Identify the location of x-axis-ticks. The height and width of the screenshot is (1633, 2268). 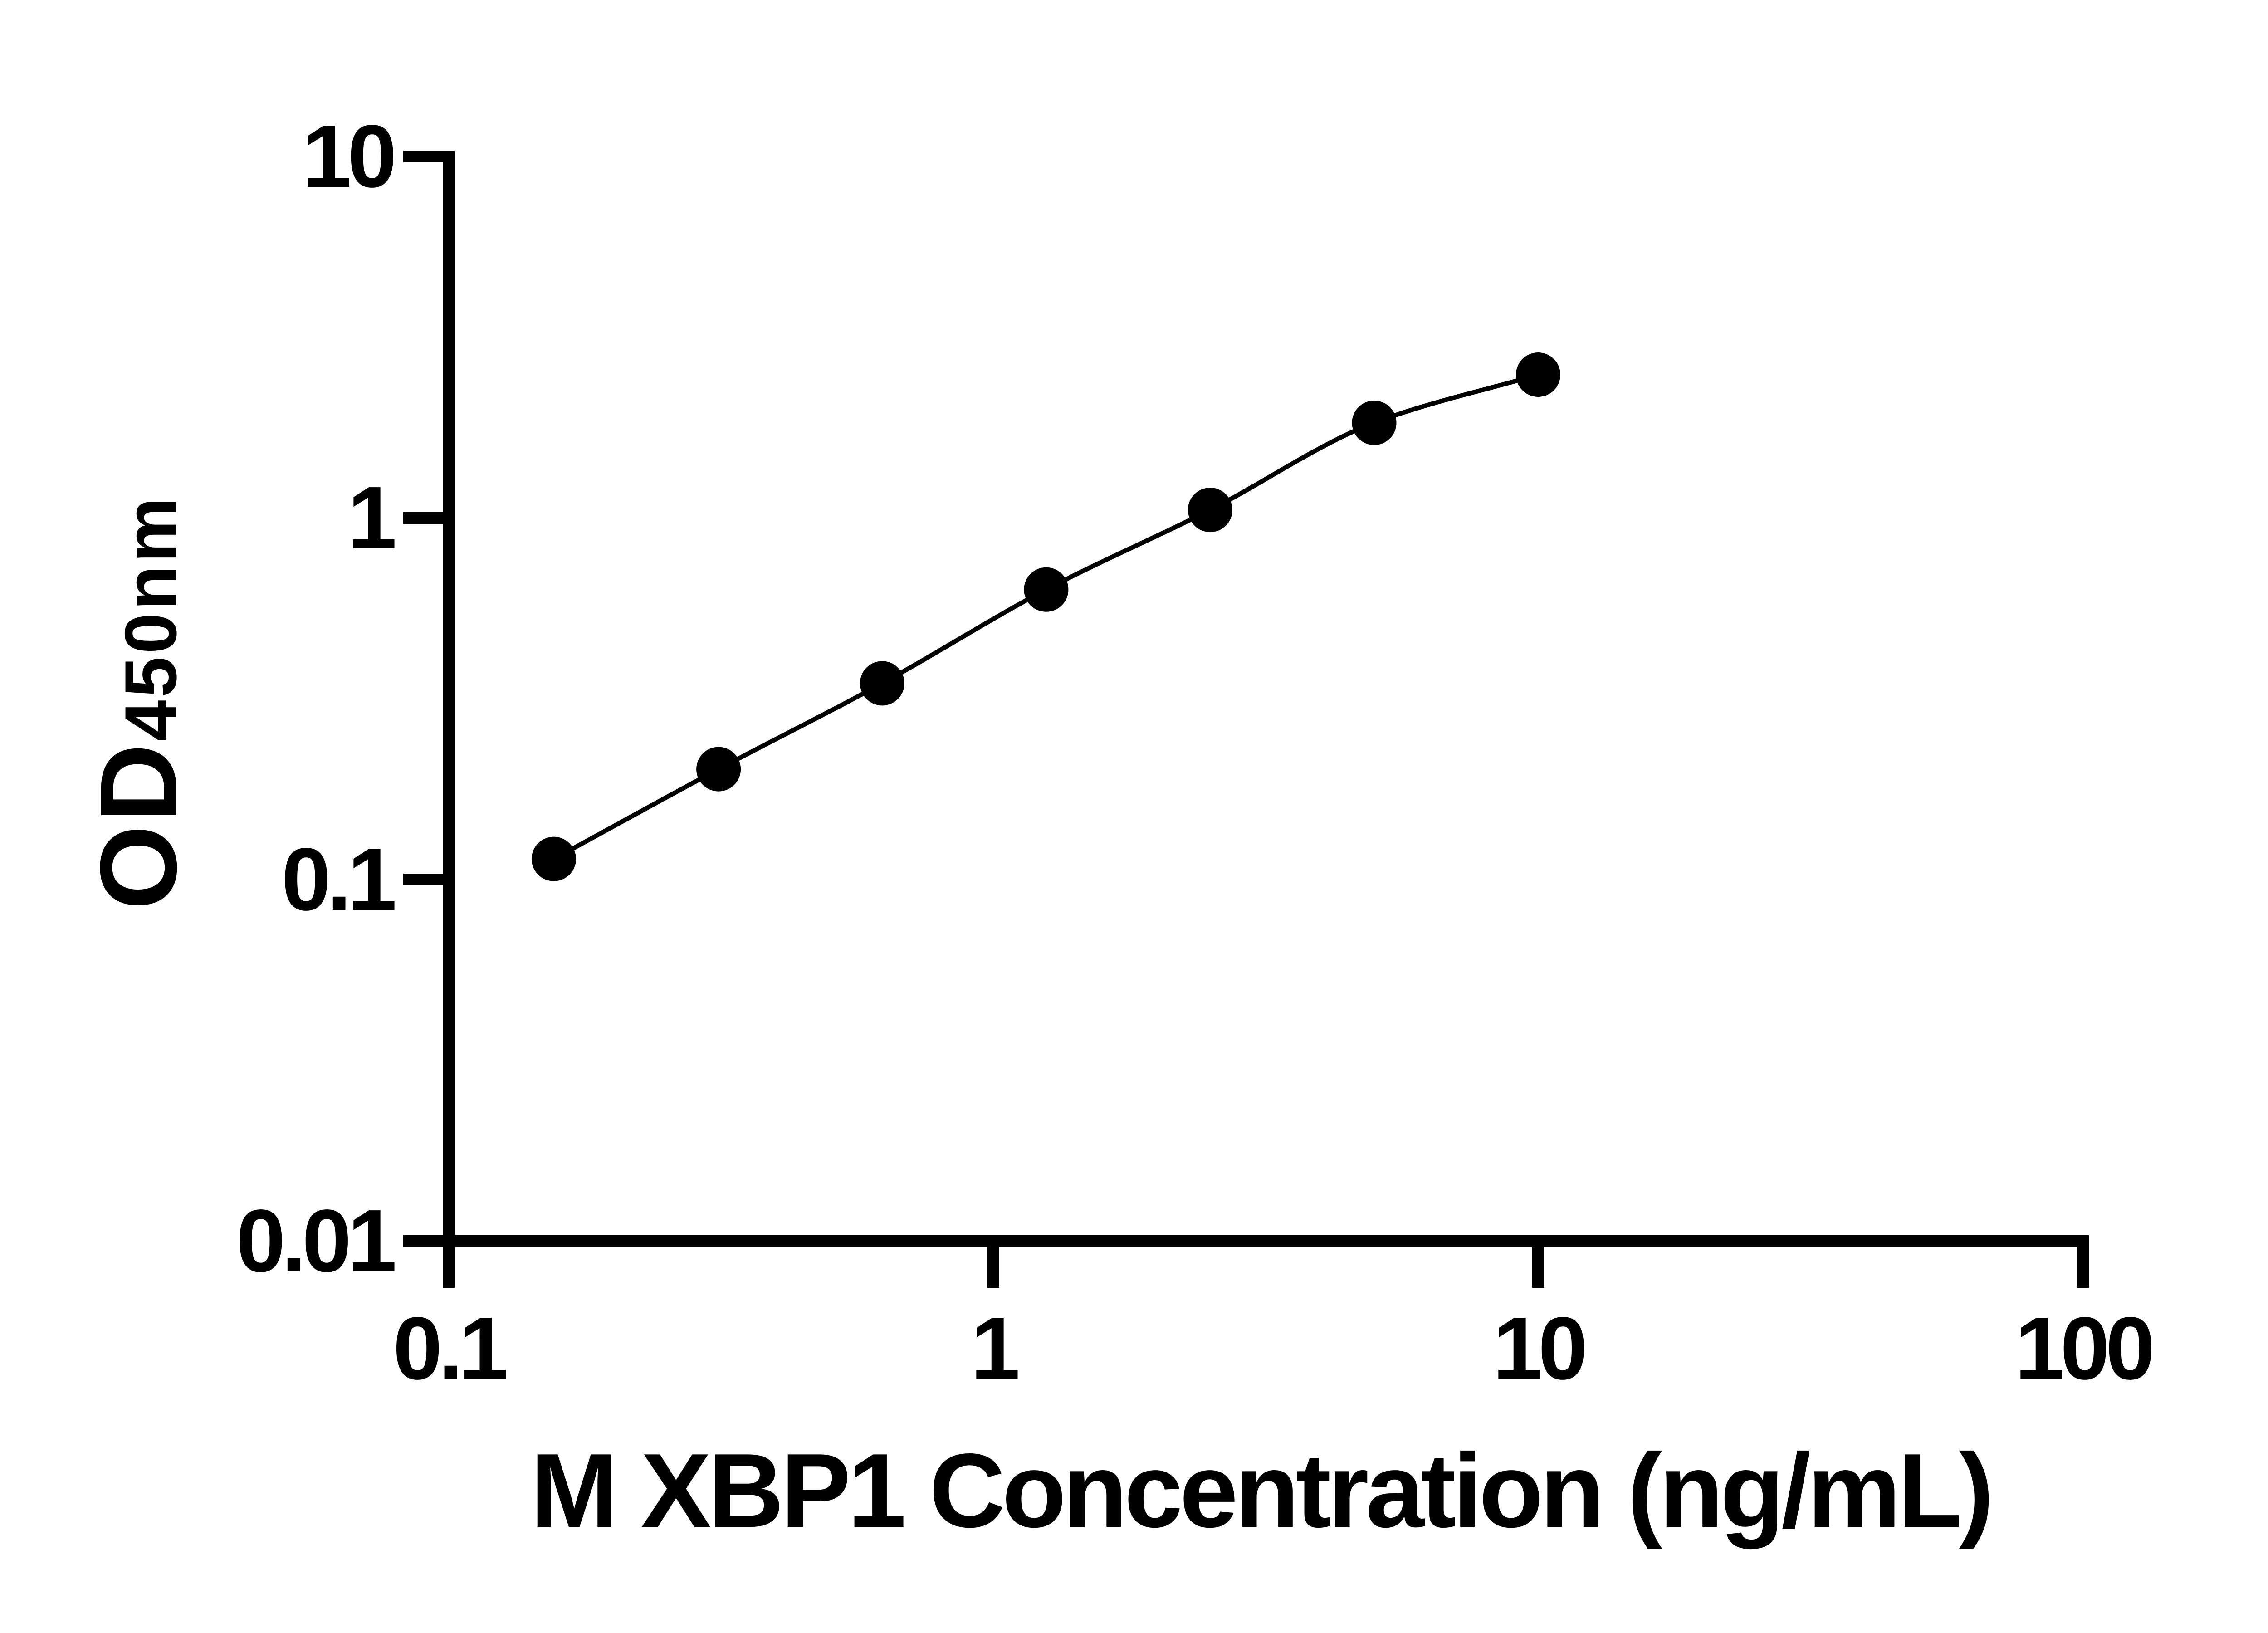
(1266, 1267).